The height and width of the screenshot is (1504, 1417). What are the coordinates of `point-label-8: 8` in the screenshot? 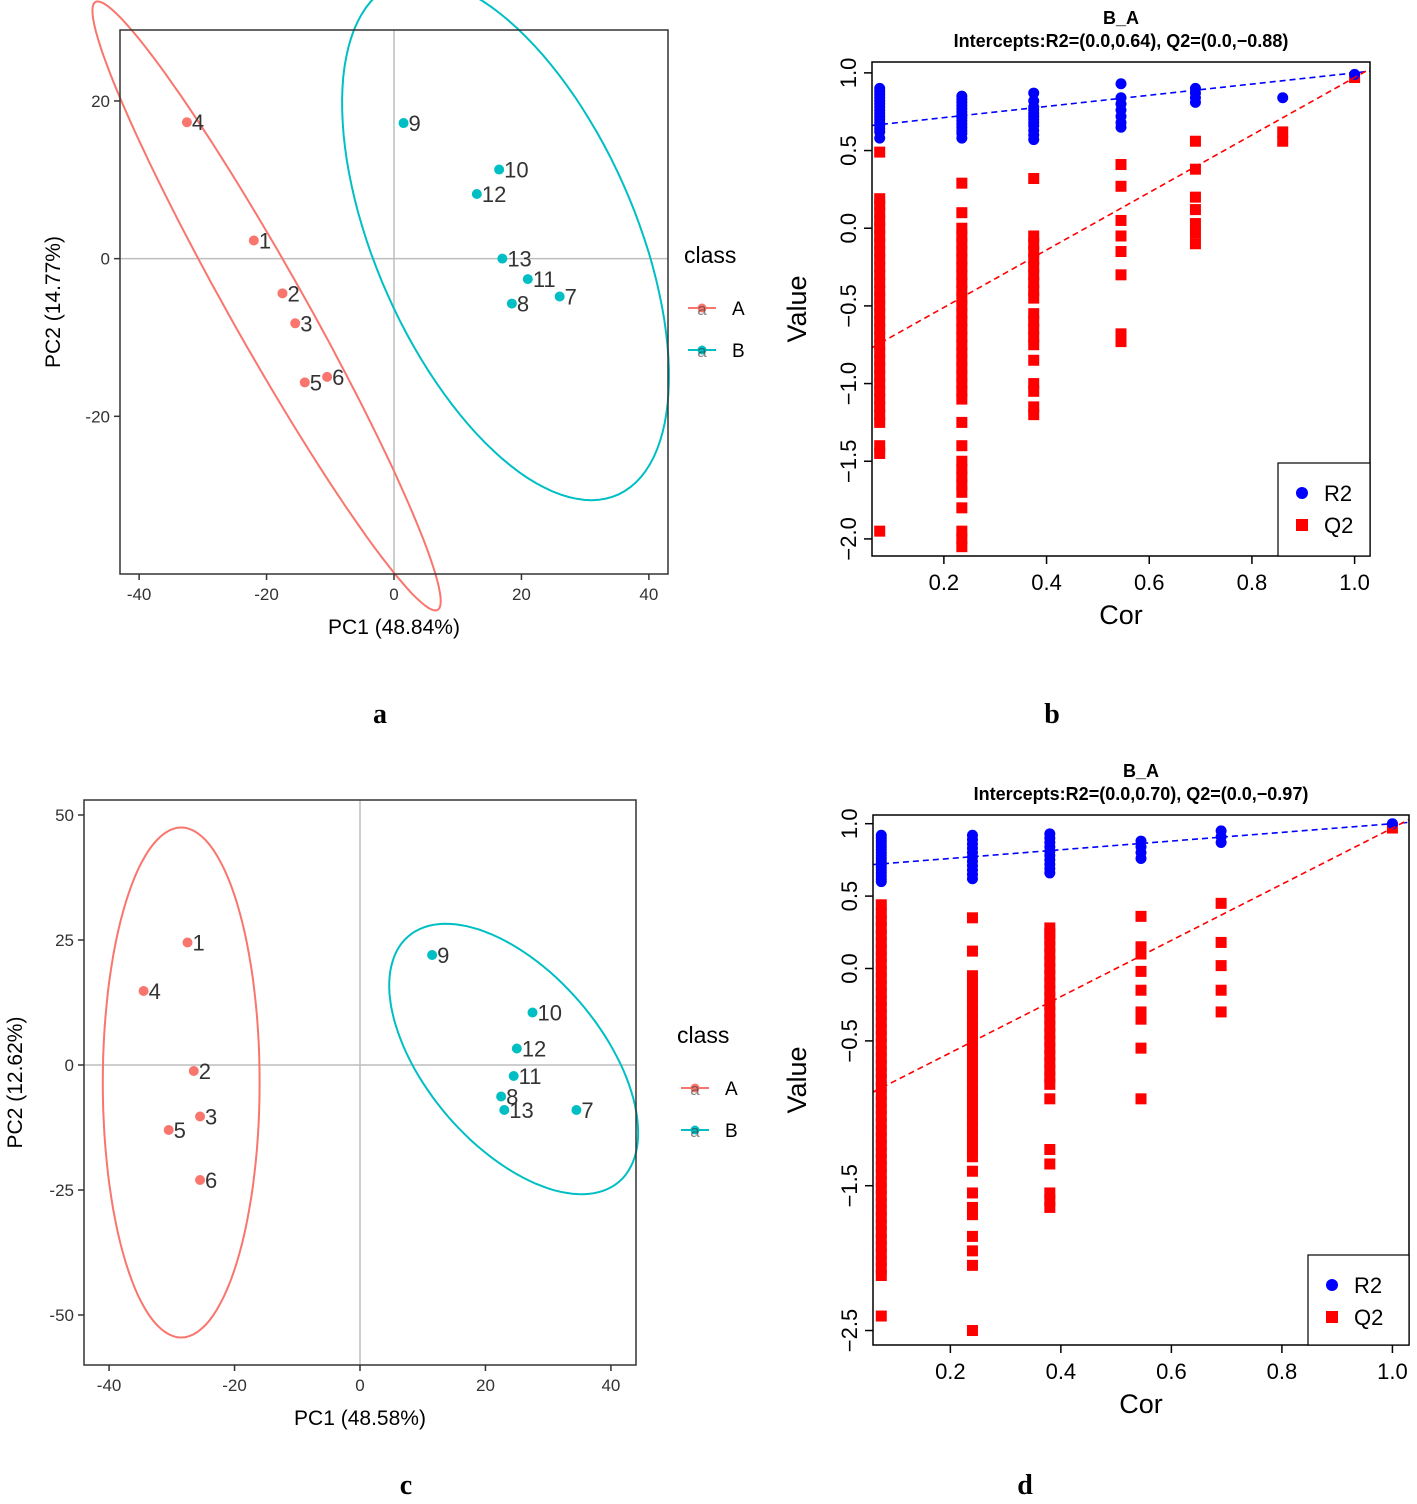 It's located at (512, 1097).